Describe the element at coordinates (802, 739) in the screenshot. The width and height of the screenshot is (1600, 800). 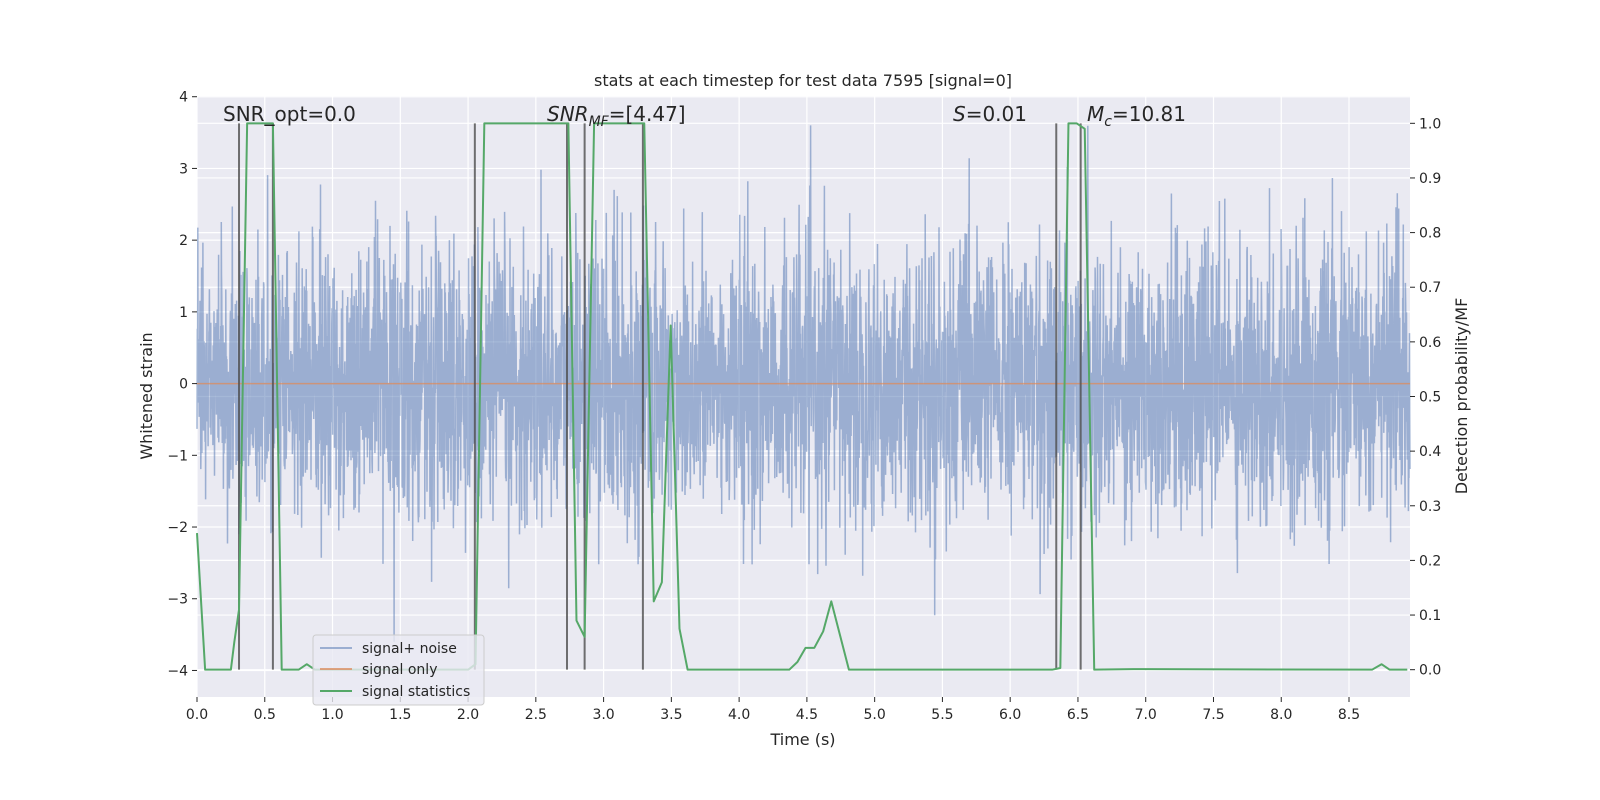
I see `x-axis-label: Time (s)` at that location.